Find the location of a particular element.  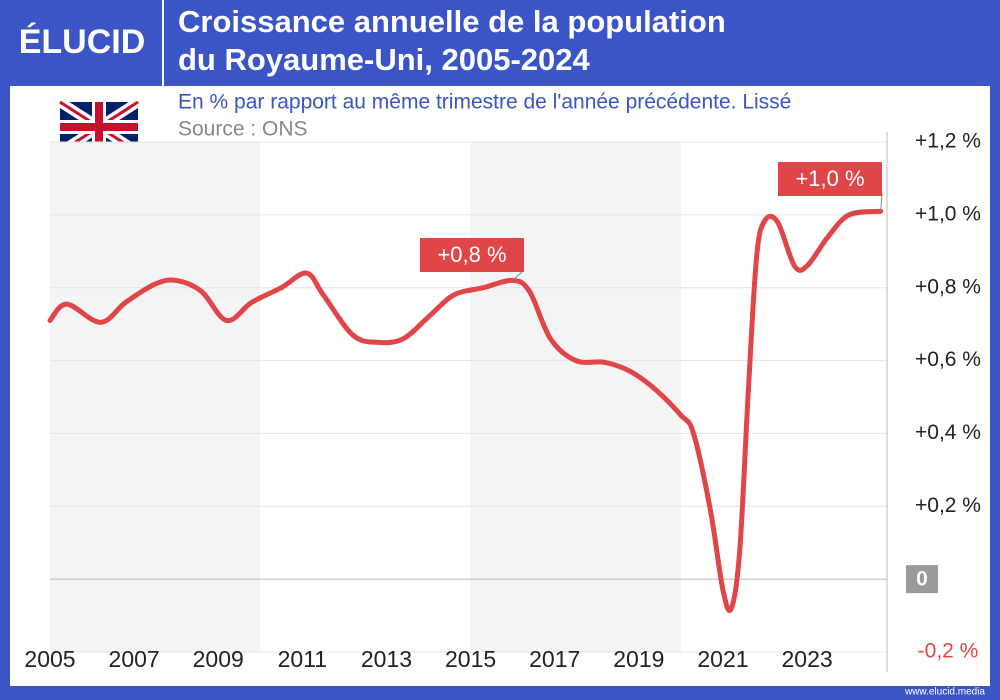

y-tick-label: +0,4 % is located at coordinates (948, 432).